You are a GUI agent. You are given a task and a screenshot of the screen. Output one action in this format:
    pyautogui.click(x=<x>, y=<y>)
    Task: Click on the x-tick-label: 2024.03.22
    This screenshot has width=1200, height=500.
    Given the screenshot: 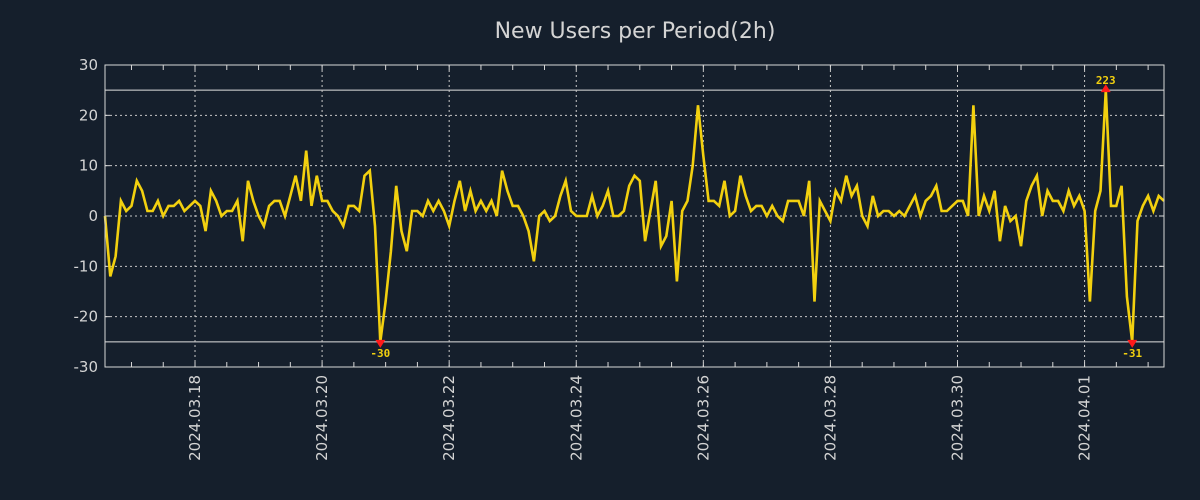 What is the action you would take?
    pyautogui.click(x=449, y=418)
    